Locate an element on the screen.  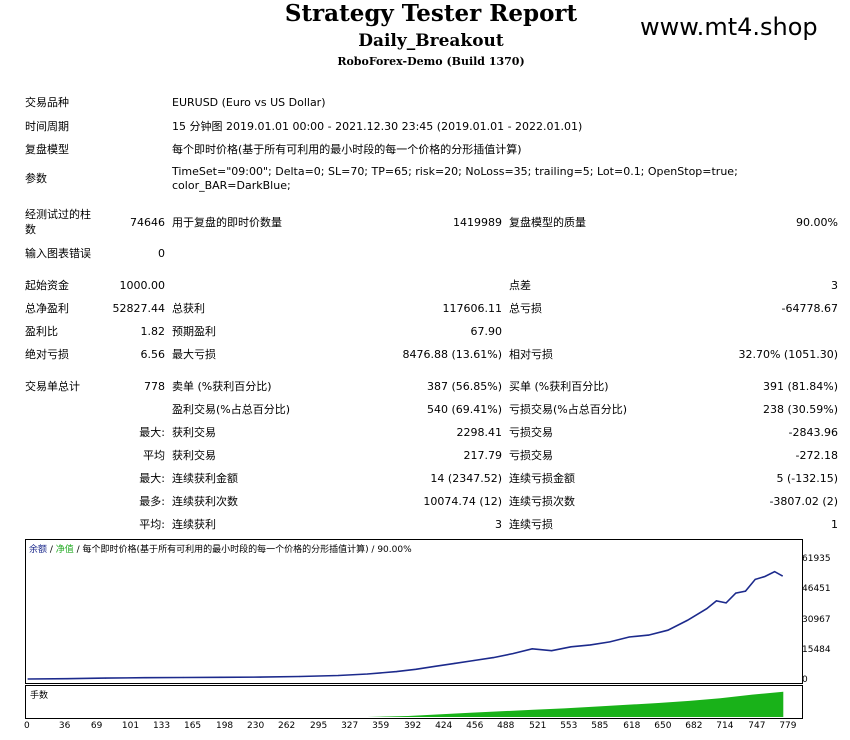
lots-chart-svg is located at coordinates (406, 704).